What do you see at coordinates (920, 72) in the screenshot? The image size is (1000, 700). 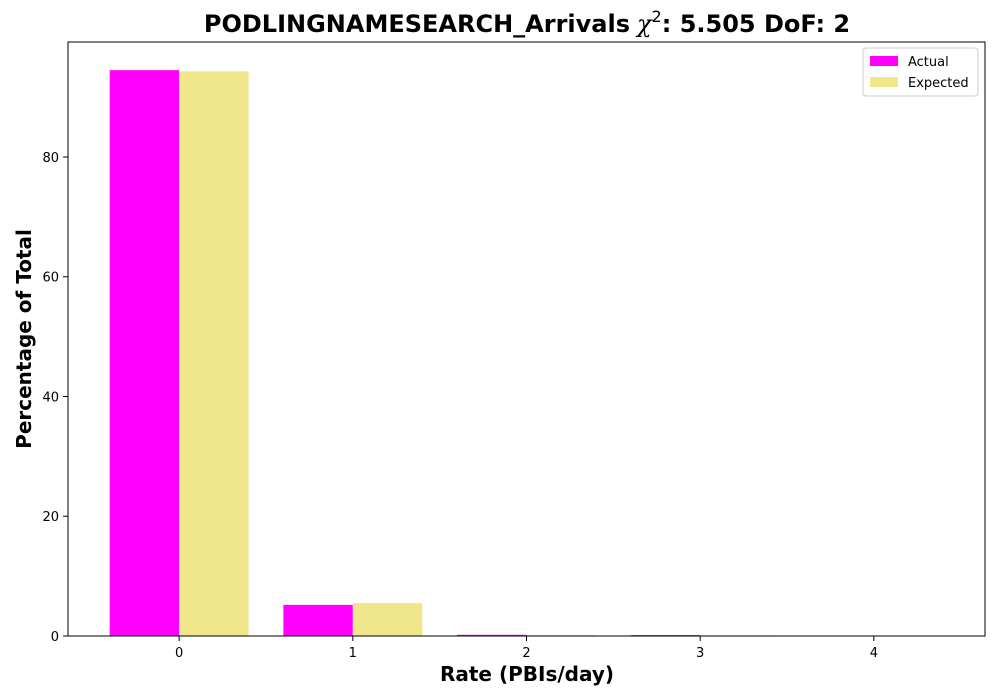 I see `legend: Actual Expected` at bounding box center [920, 72].